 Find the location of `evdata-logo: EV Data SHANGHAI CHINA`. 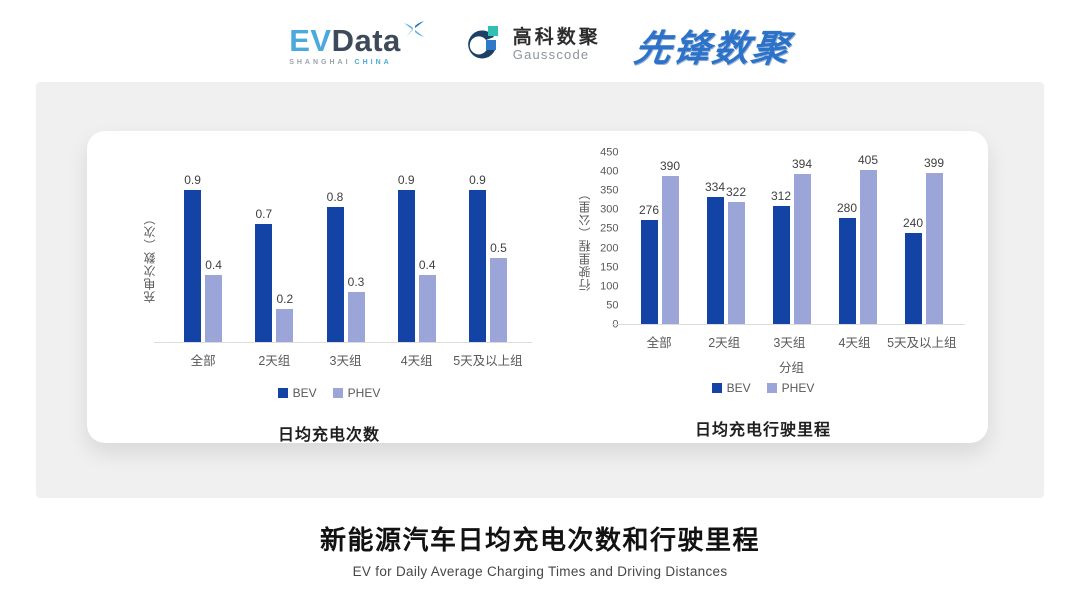

evdata-logo: EV Data SHANGHAI CHINA is located at coordinates (357, 43).